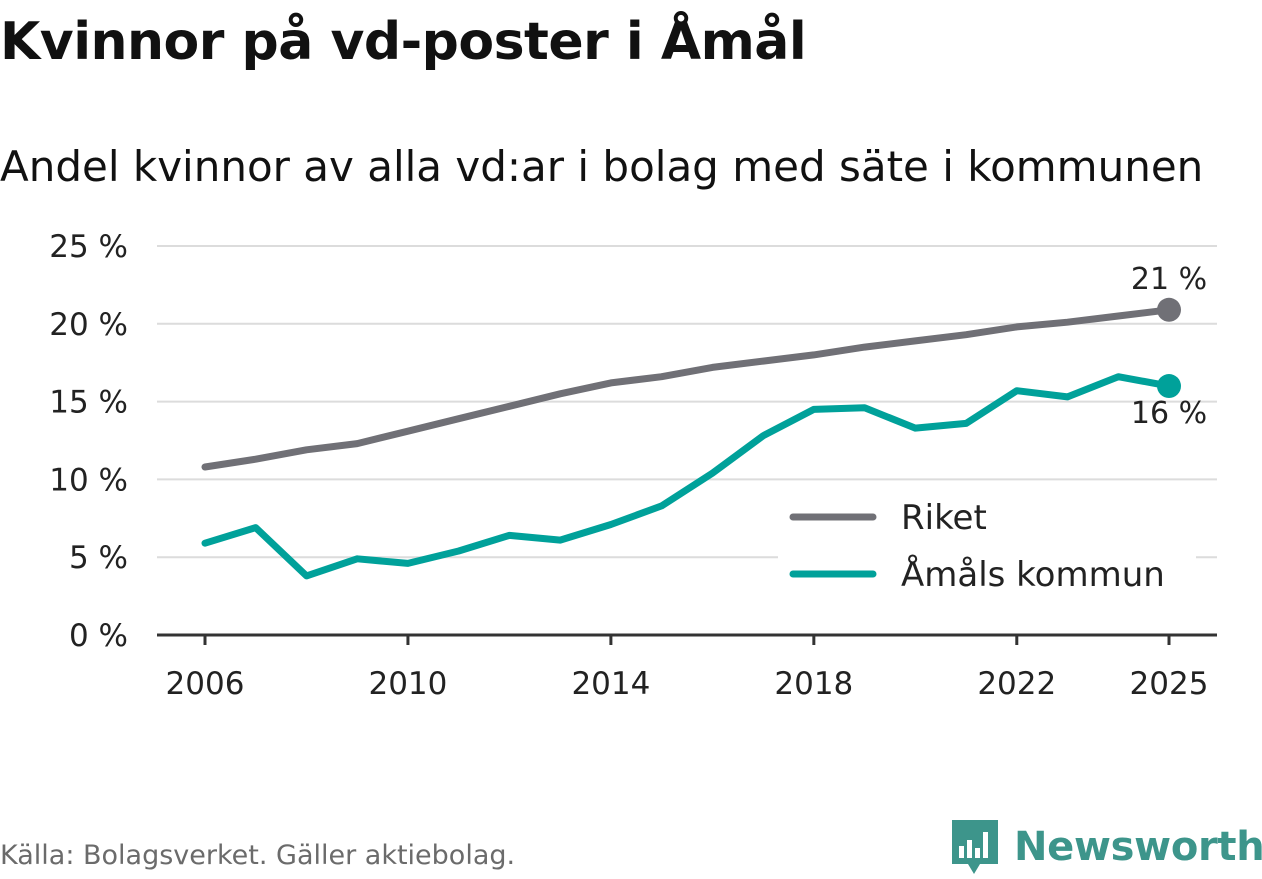 This screenshot has height=879, width=1262. What do you see at coordinates (403, 42) in the screenshot?
I see `chart-title: Kvinnor på vd-poster i Åmål` at bounding box center [403, 42].